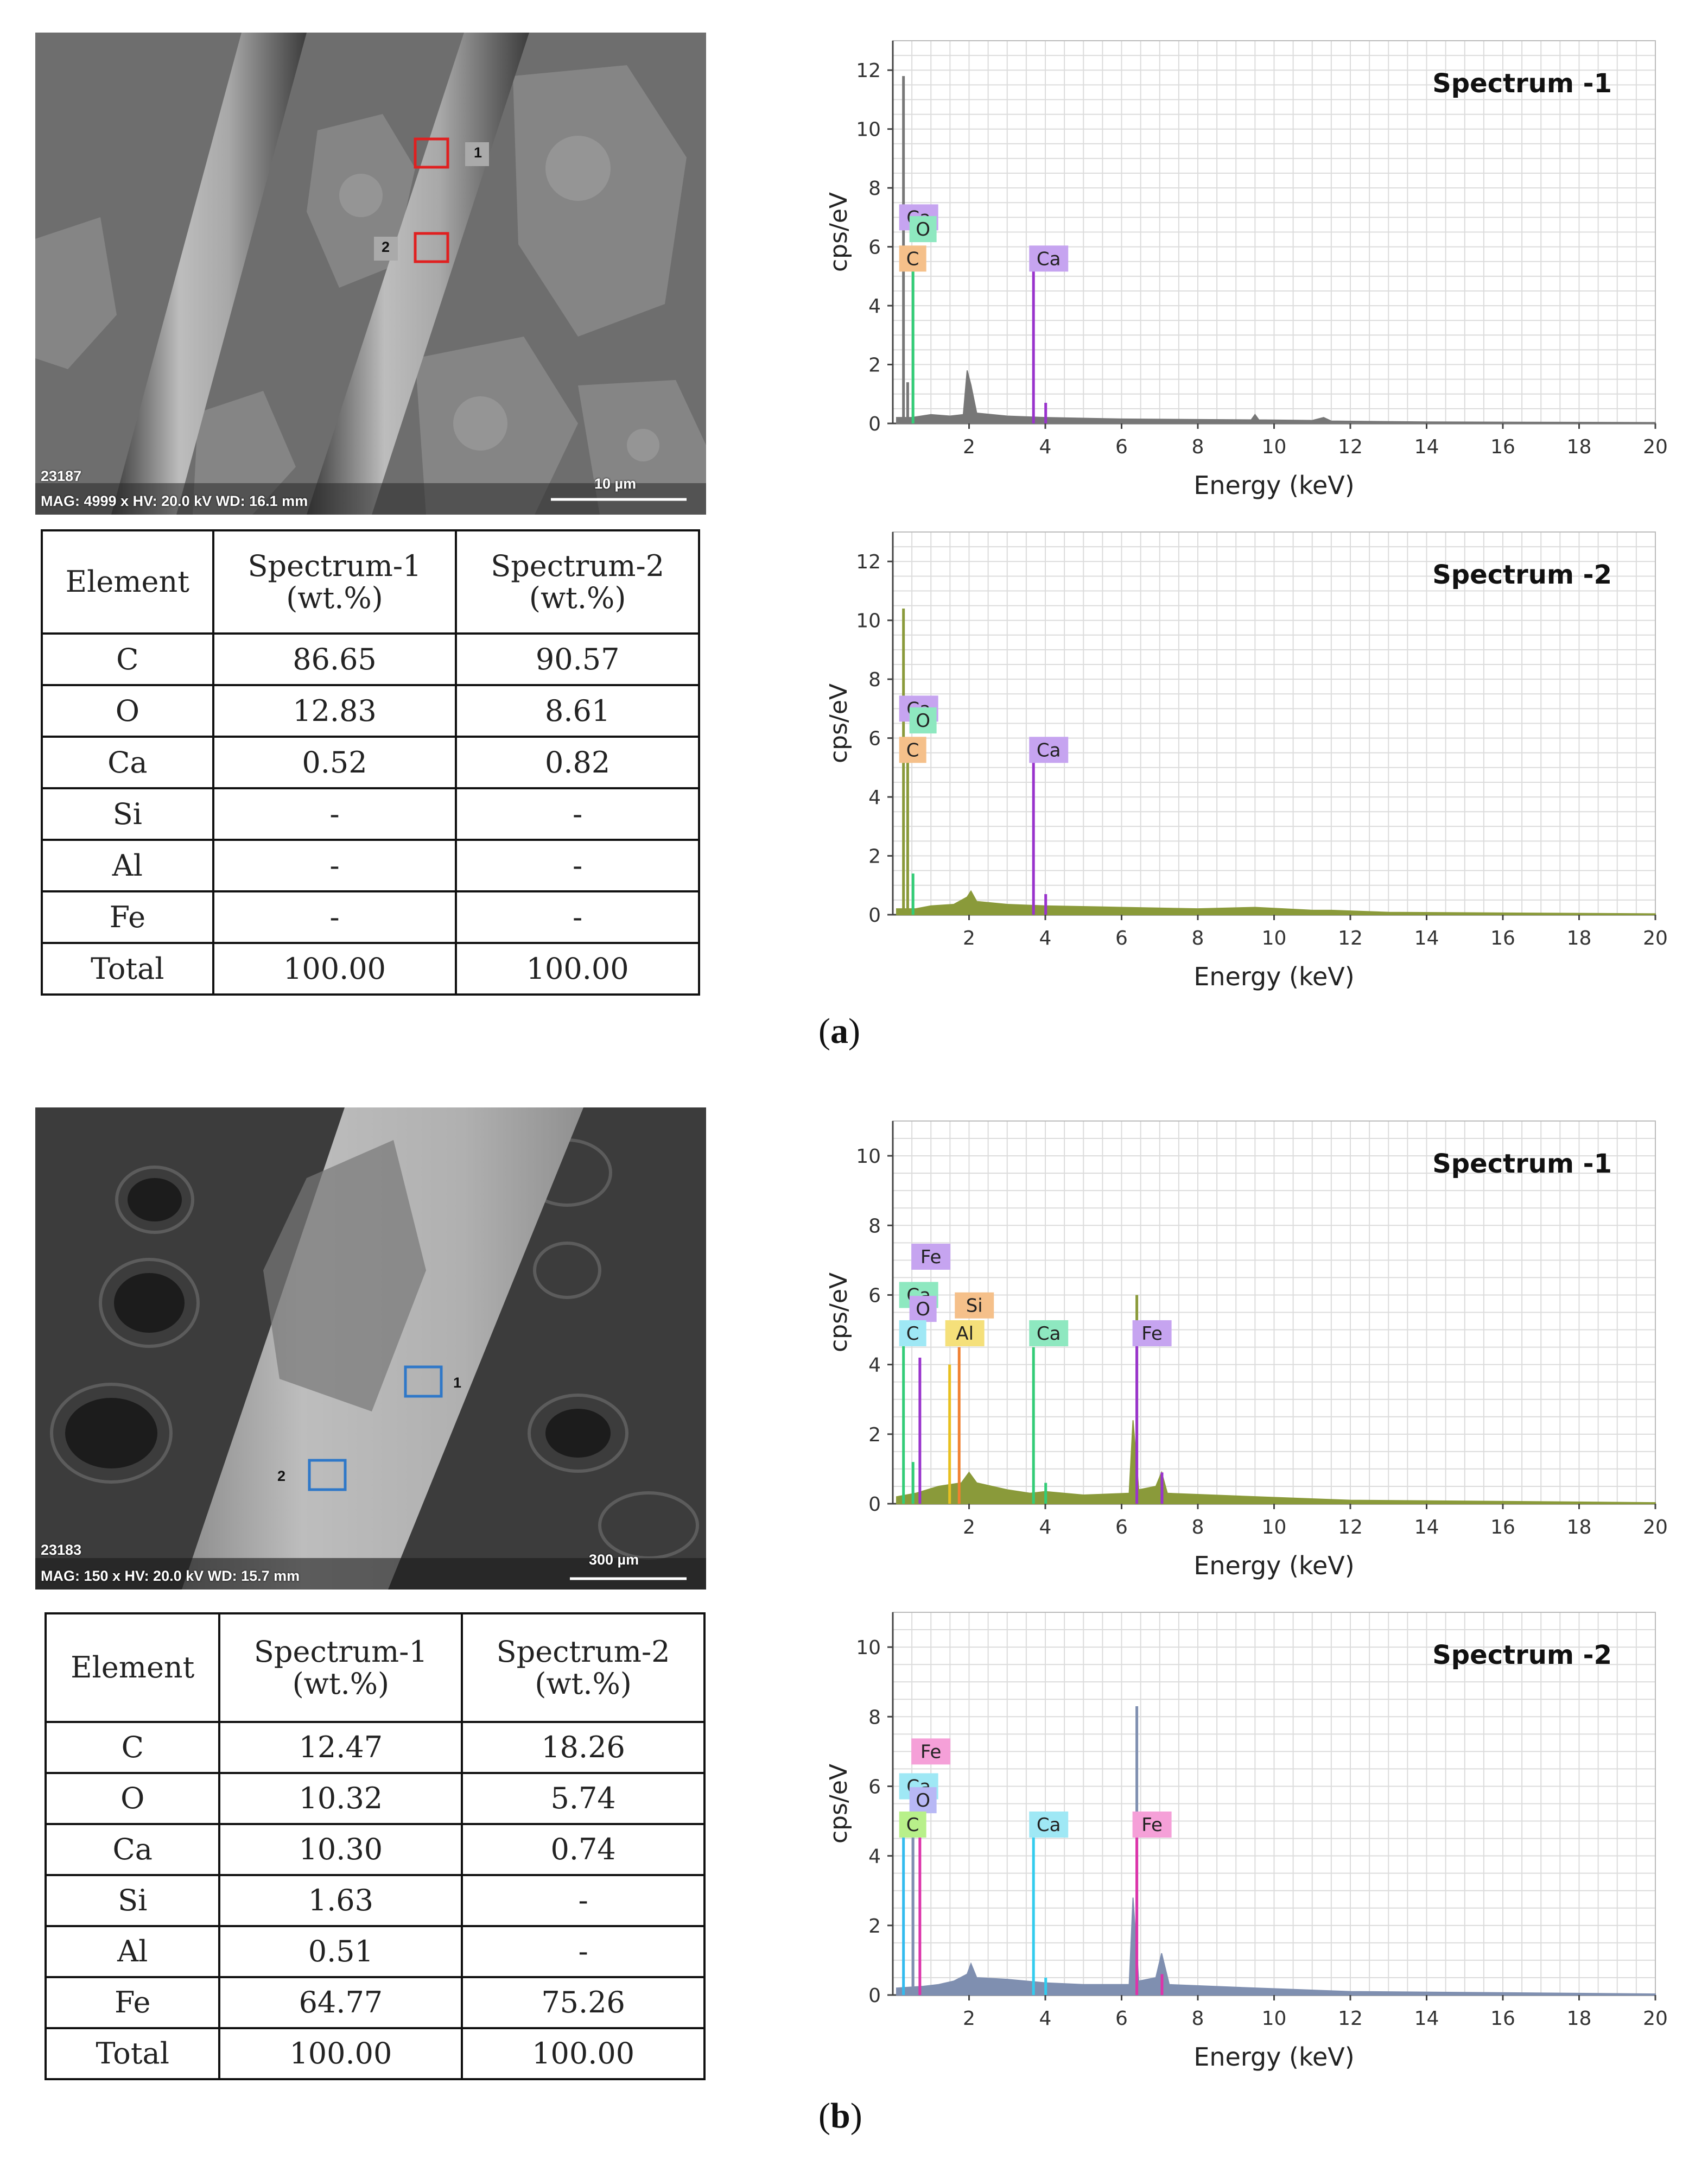  What do you see at coordinates (370, 711) in the screenshot?
I see `table-row: O 12.83 8.61` at bounding box center [370, 711].